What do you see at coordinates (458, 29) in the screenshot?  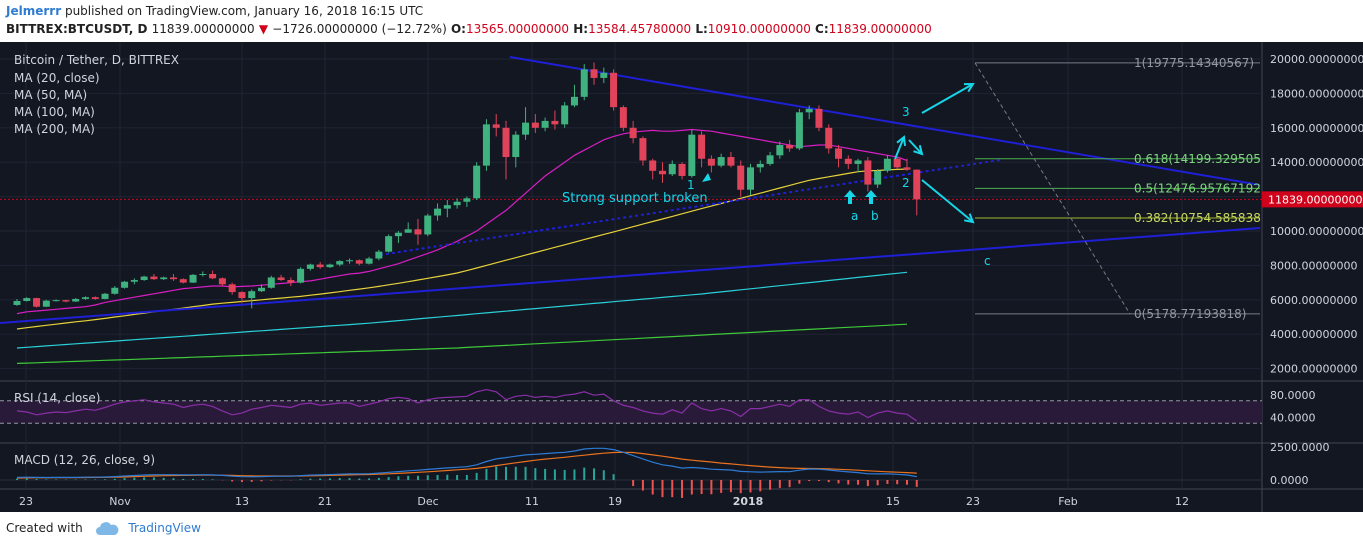 I see `open-label: O:` at bounding box center [458, 29].